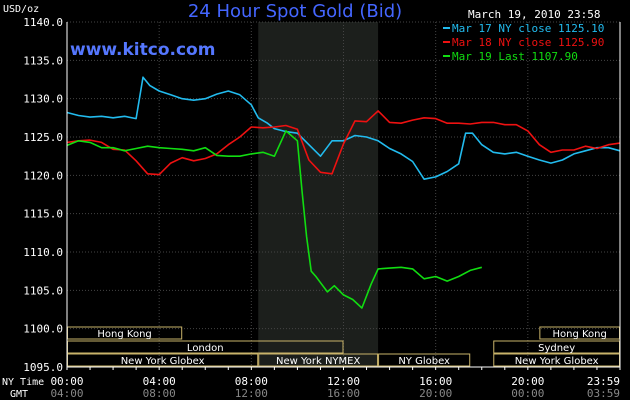 This screenshot has height=400, width=630. I want to click on x-label-ny: NY Time, so click(23, 382).